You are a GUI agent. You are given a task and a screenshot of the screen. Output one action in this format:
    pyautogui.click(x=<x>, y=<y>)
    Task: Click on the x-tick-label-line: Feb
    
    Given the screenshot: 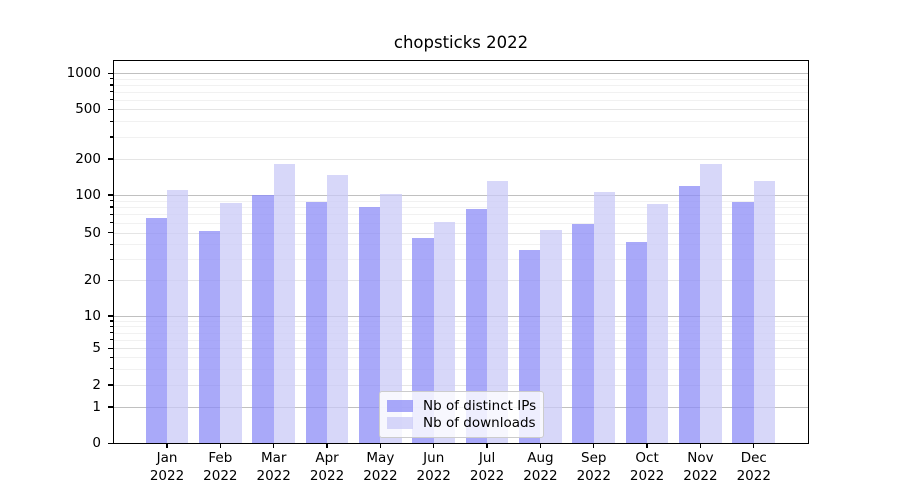 What is the action you would take?
    pyautogui.click(x=220, y=458)
    